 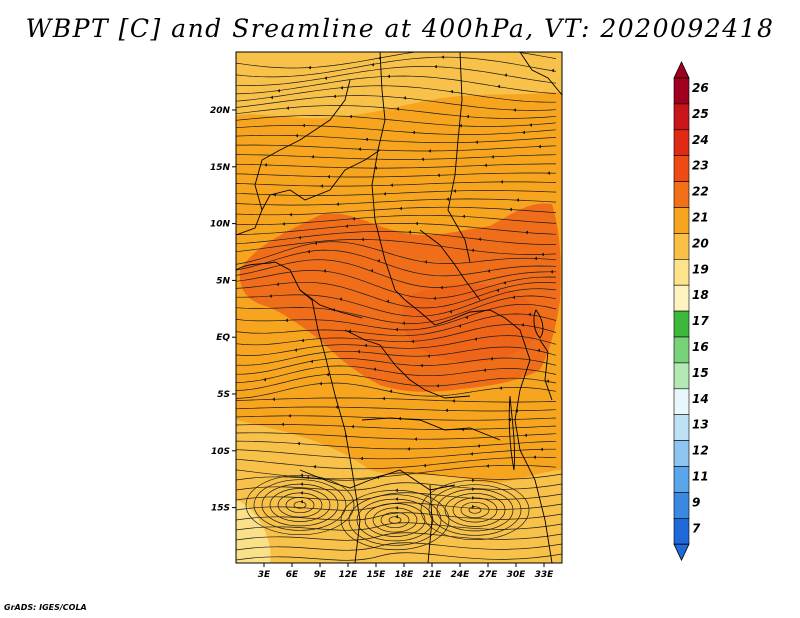 I want to click on colorbar: 26 25 24 23 22 21 20 19 18 17 16 15 14 13 12 11 9 7, so click(x=691, y=311).